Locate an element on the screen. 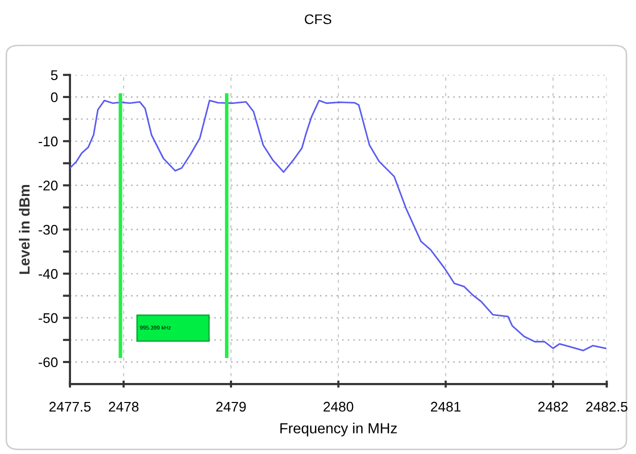 This screenshot has width=636, height=454. x-tick-label: 2480 is located at coordinates (339, 407).